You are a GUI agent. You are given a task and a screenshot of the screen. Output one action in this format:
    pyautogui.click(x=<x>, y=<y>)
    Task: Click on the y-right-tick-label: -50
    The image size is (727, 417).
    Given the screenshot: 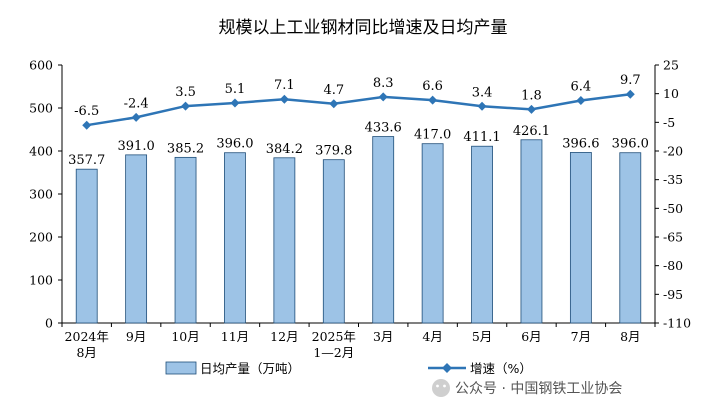 What is the action you would take?
    pyautogui.click(x=673, y=208)
    